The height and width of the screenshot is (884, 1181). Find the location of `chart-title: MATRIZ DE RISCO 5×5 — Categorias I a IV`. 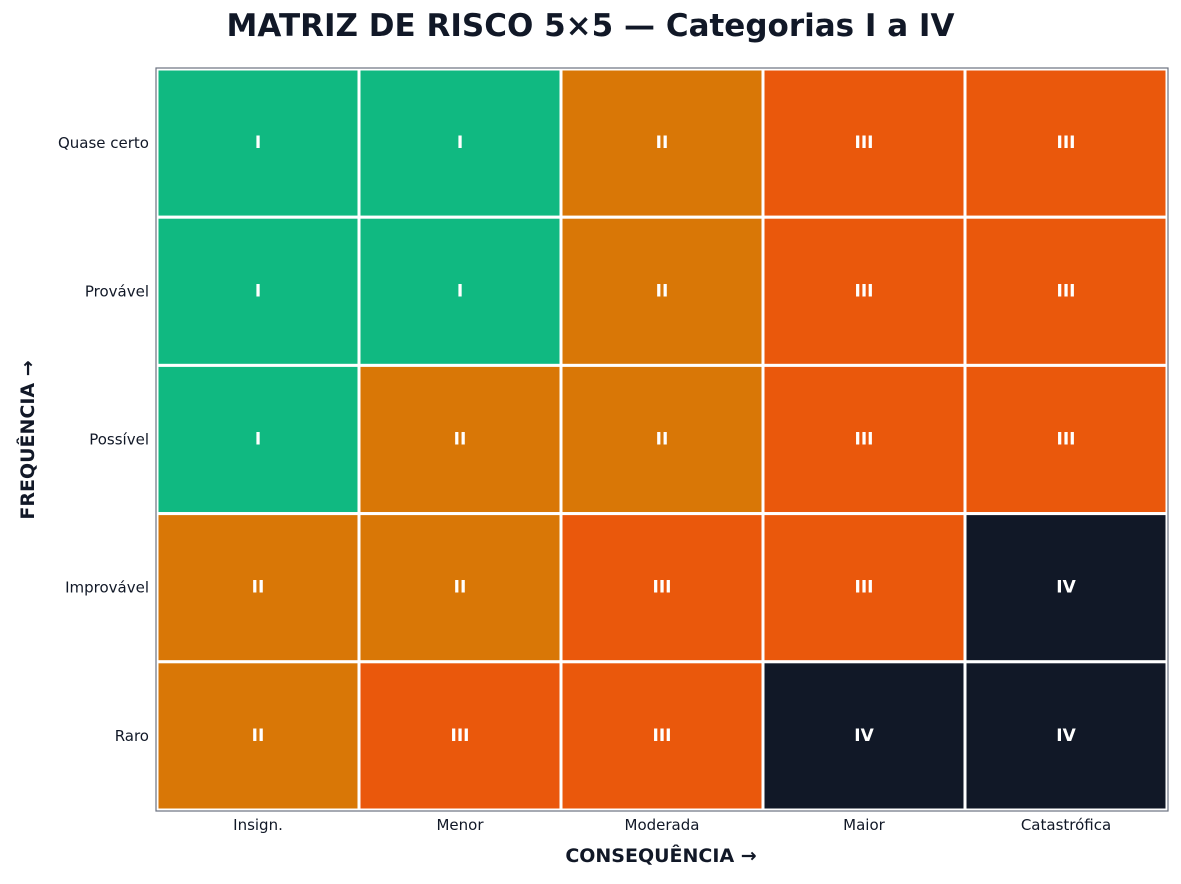

chart-title: MATRIZ DE RISCO 5×5 — Categorias I a IV is located at coordinates (590, 26).